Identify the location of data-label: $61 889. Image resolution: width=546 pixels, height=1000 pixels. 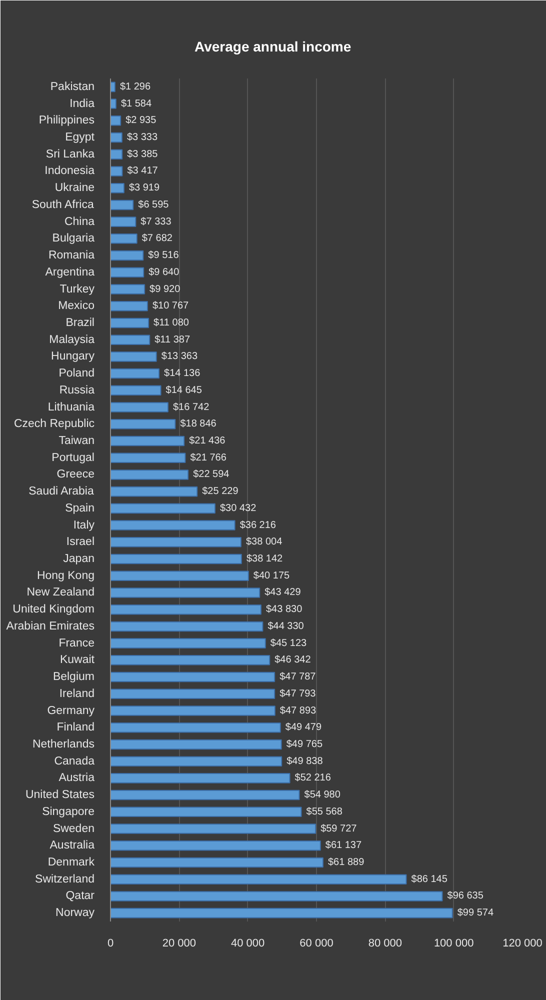
(346, 862).